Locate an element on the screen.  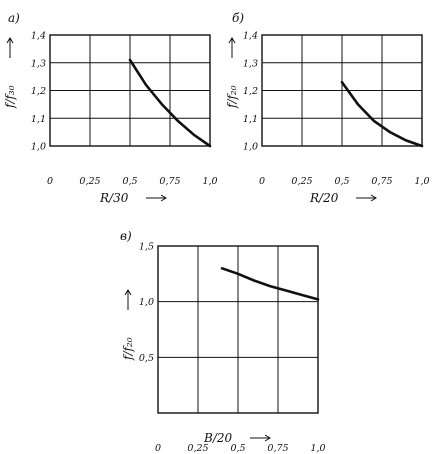
chart-2-ytick-label: 1,2 is located at coordinates (250, 91).